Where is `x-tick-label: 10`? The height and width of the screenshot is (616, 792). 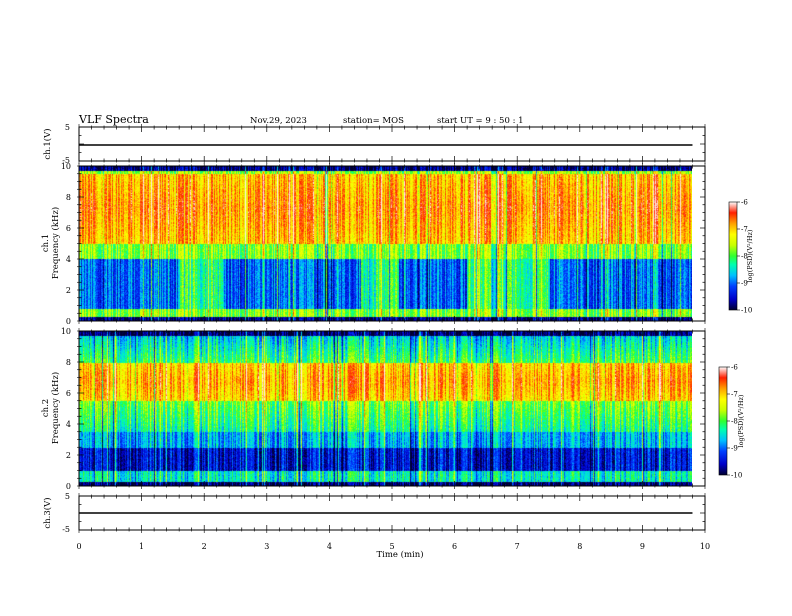 x-tick-label: 10 is located at coordinates (705, 546).